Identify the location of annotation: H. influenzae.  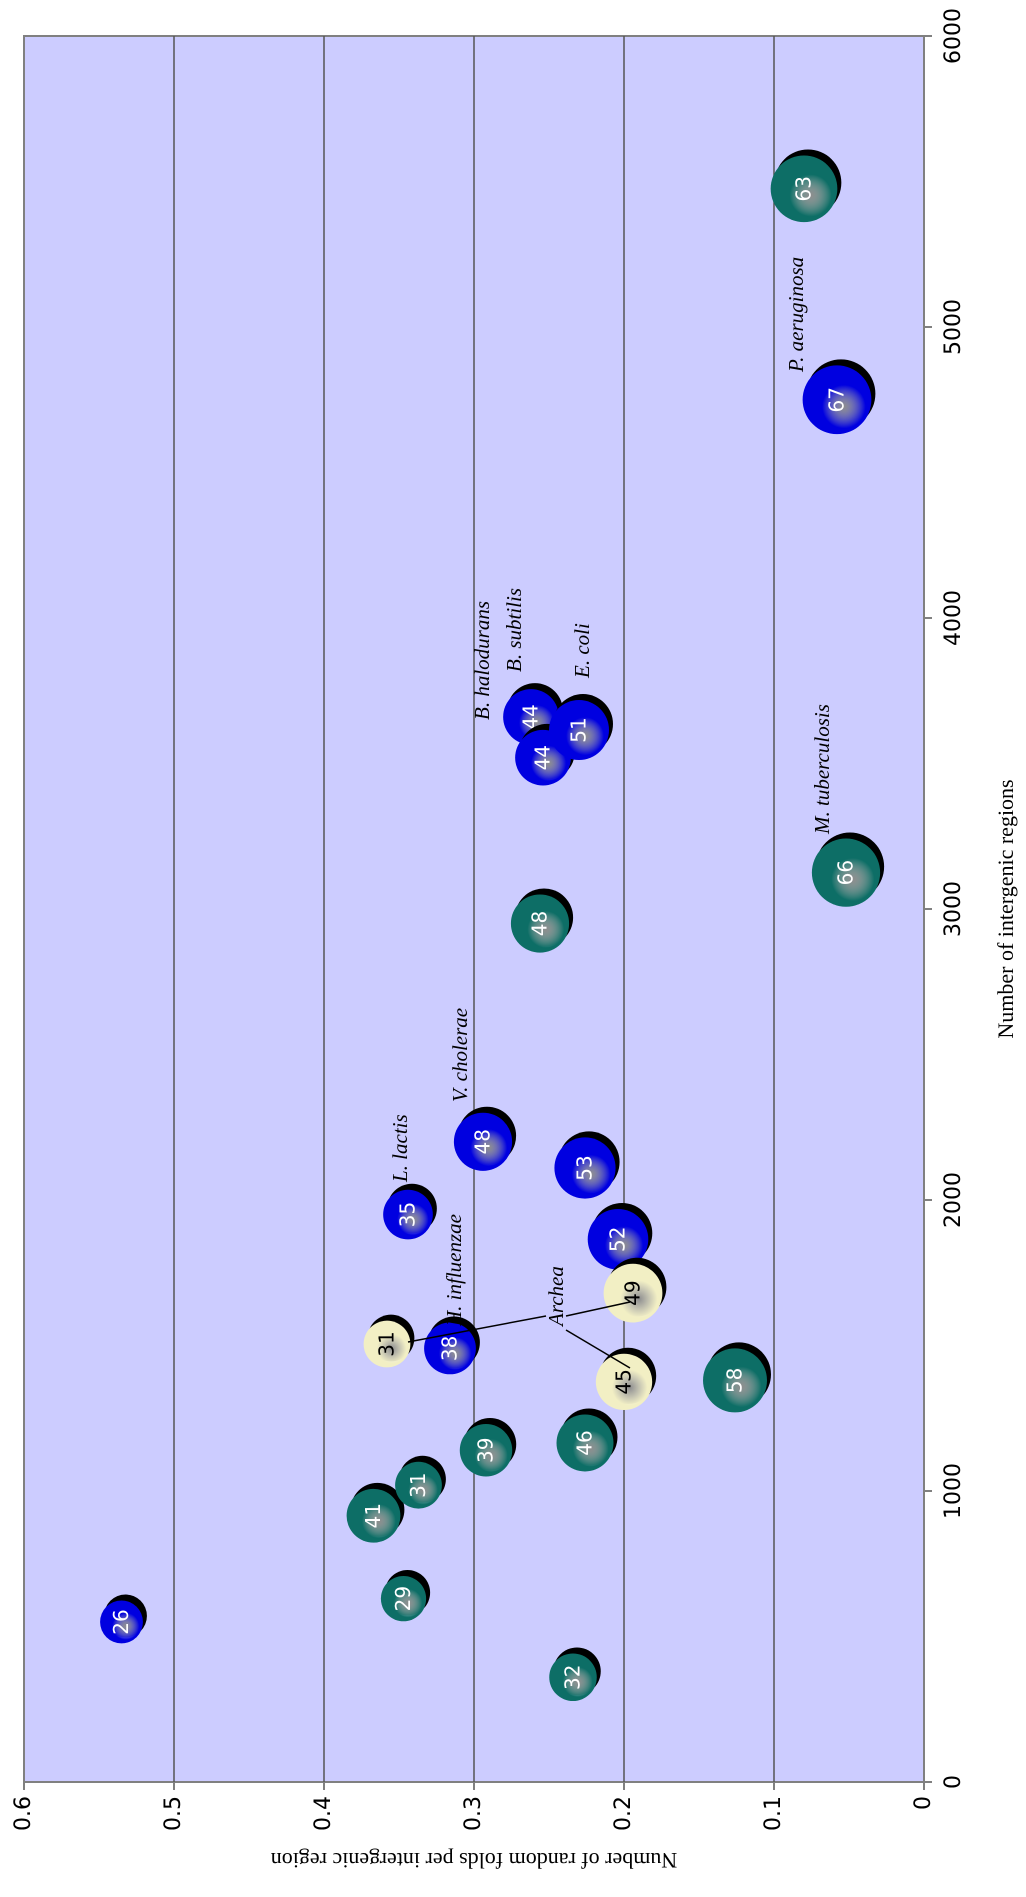
(454, 1270).